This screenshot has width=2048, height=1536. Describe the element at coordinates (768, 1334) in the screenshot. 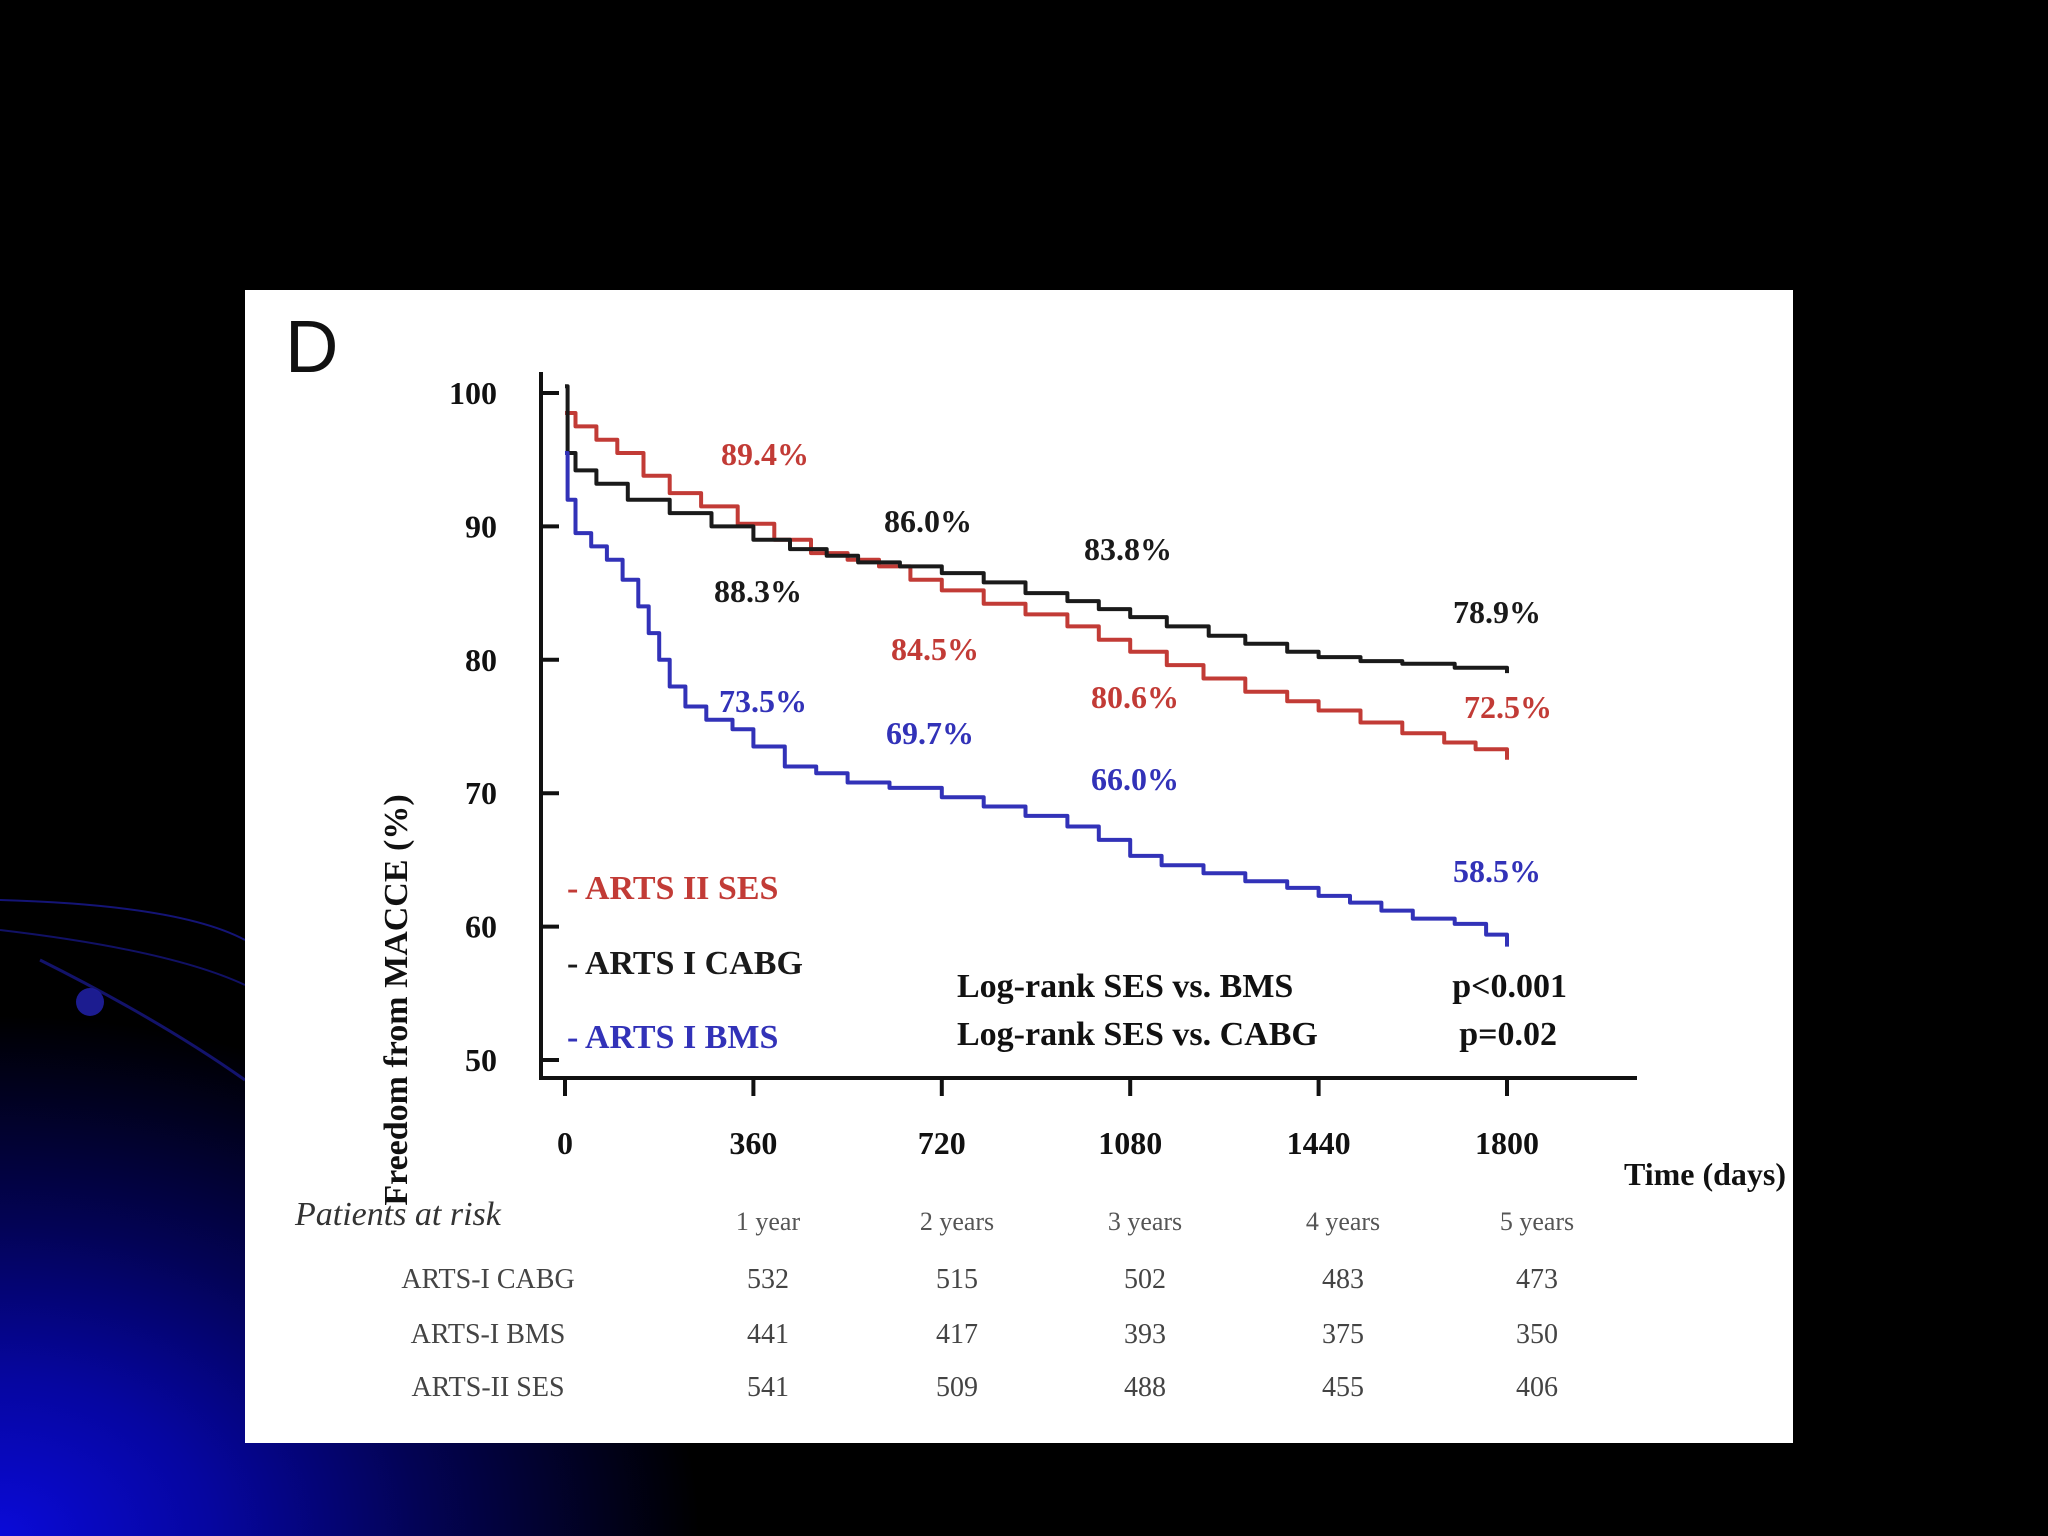

I see `risk-cell: 441` at that location.